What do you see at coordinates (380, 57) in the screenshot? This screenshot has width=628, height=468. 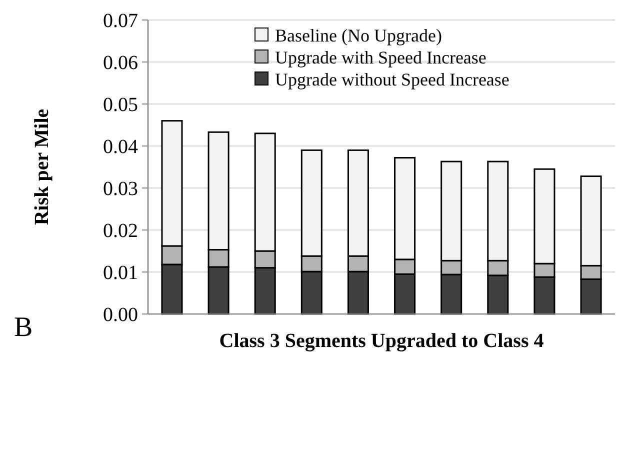 I see `legend-label: Upgrade with Speed Increase` at bounding box center [380, 57].